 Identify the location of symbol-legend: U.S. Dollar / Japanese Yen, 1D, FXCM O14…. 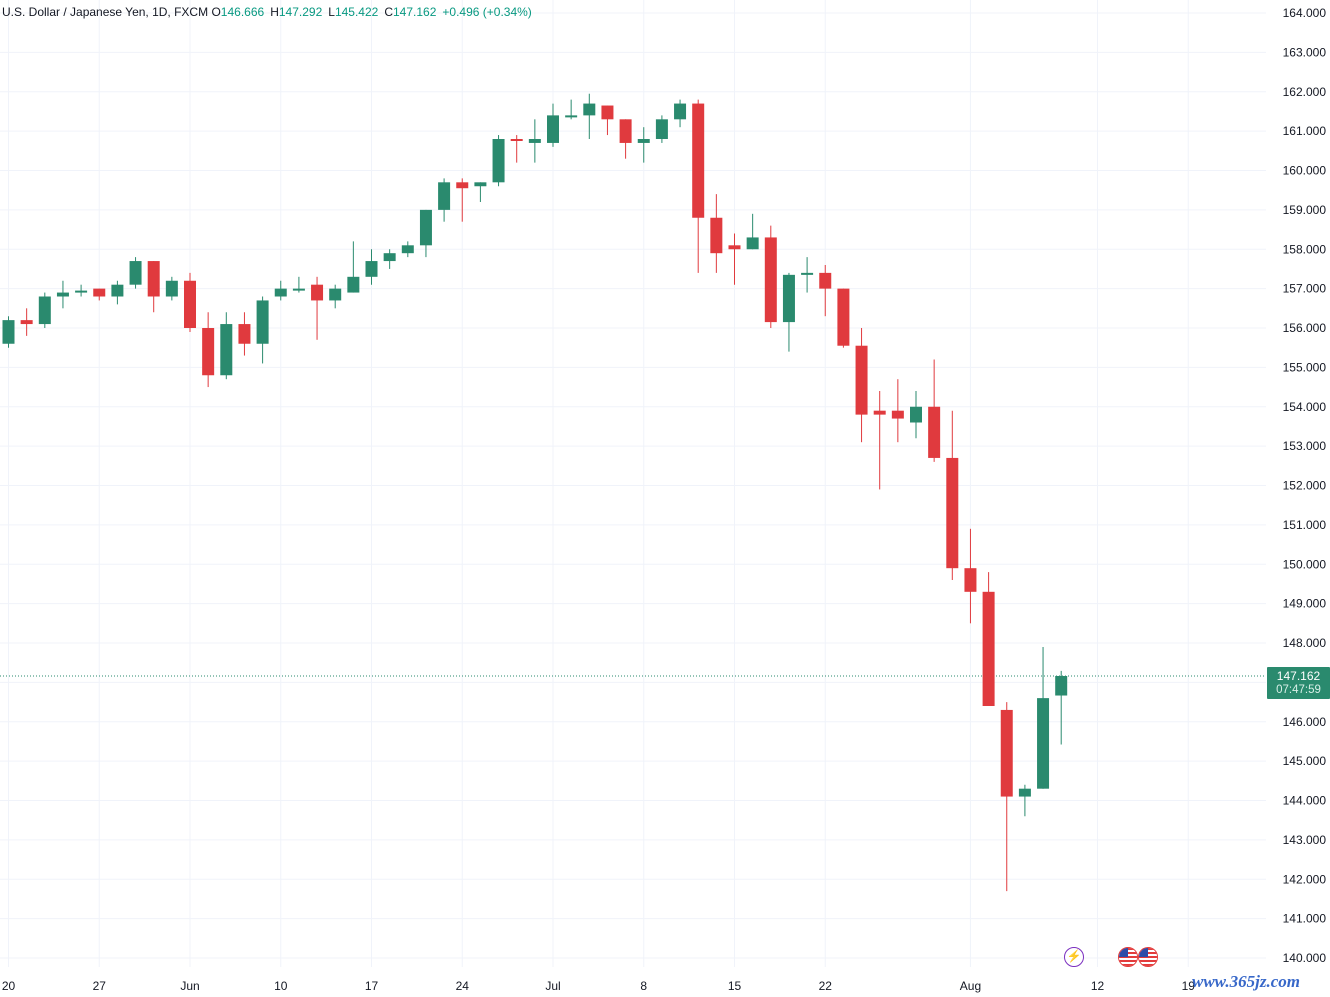
(267, 12).